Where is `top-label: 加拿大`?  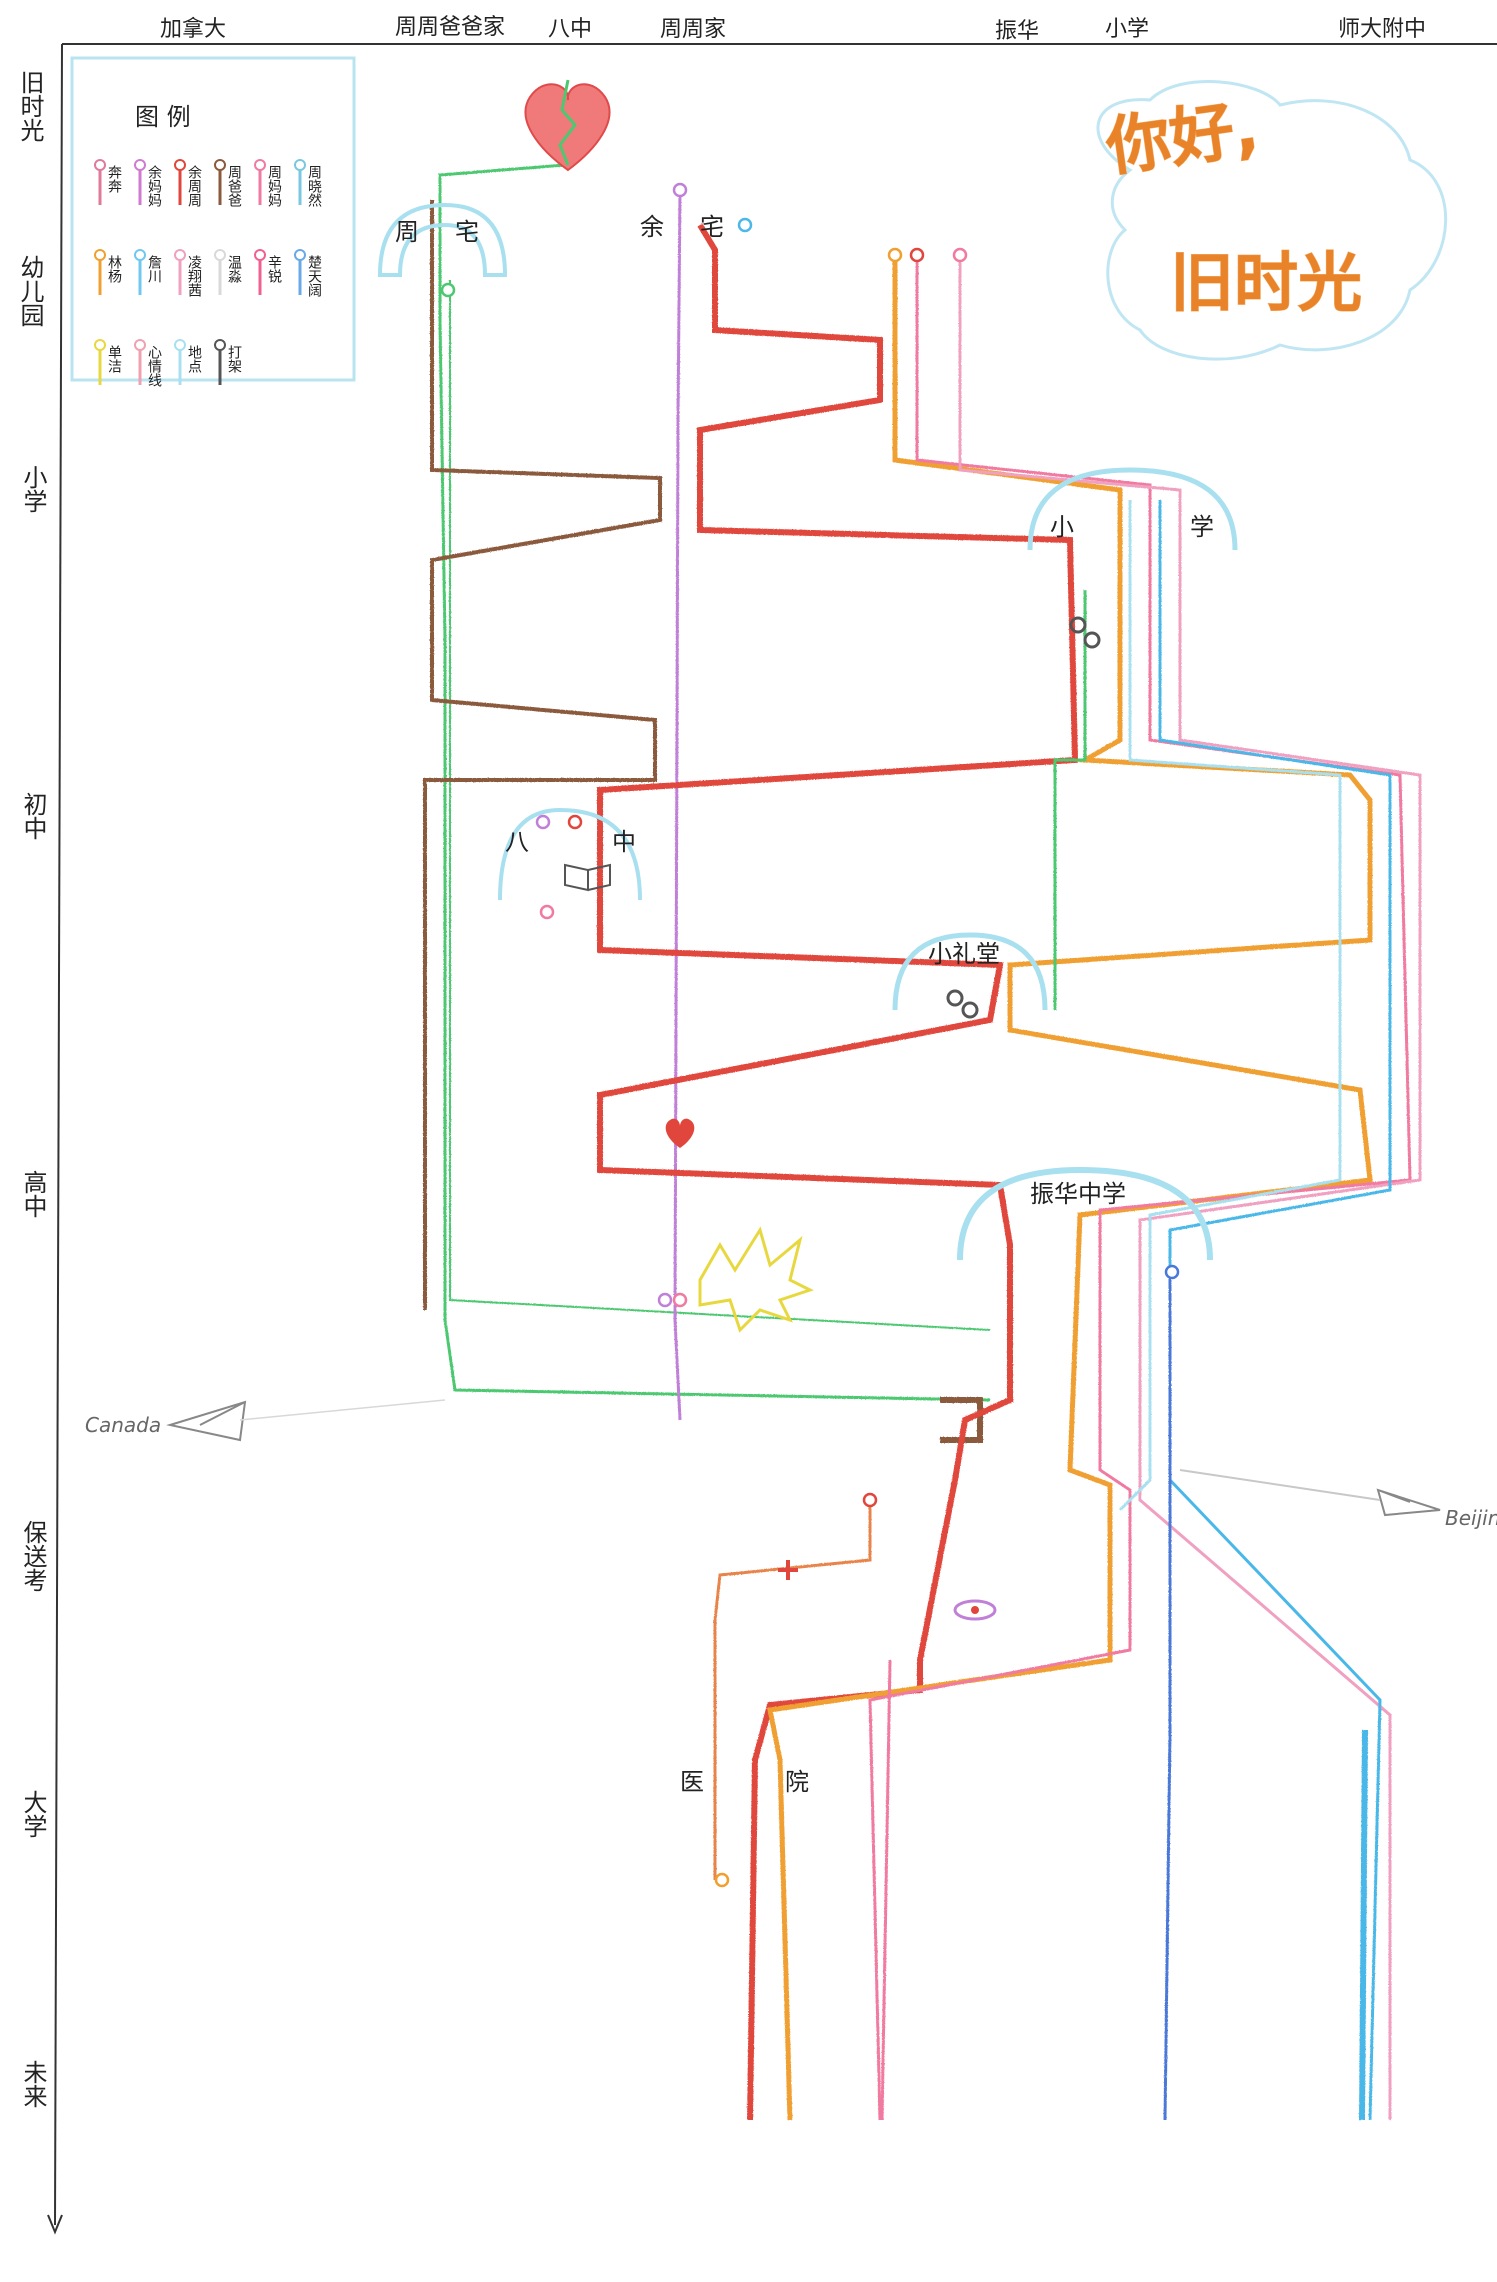 top-label: 加拿大 is located at coordinates (193, 29).